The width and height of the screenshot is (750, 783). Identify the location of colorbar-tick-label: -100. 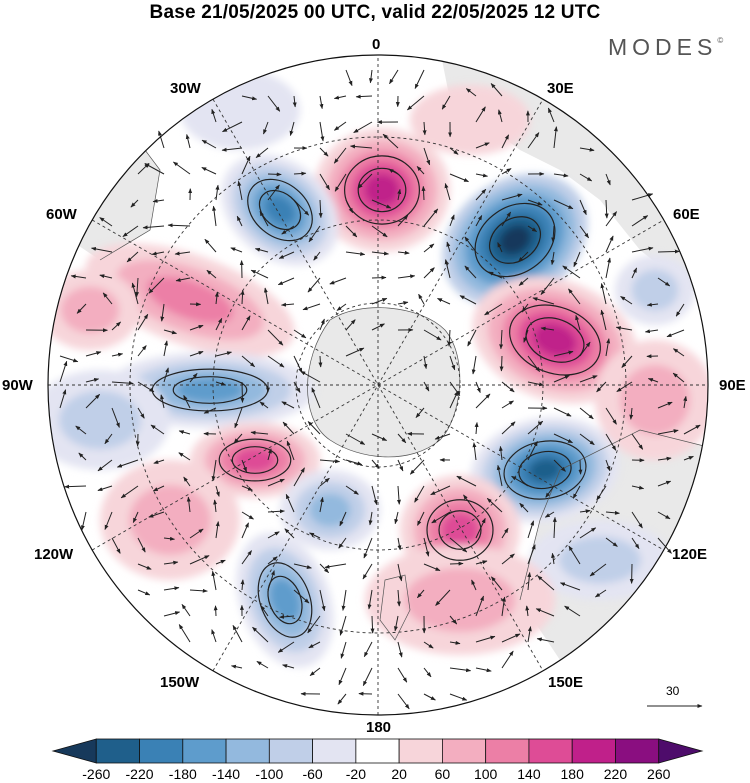
(269, 774).